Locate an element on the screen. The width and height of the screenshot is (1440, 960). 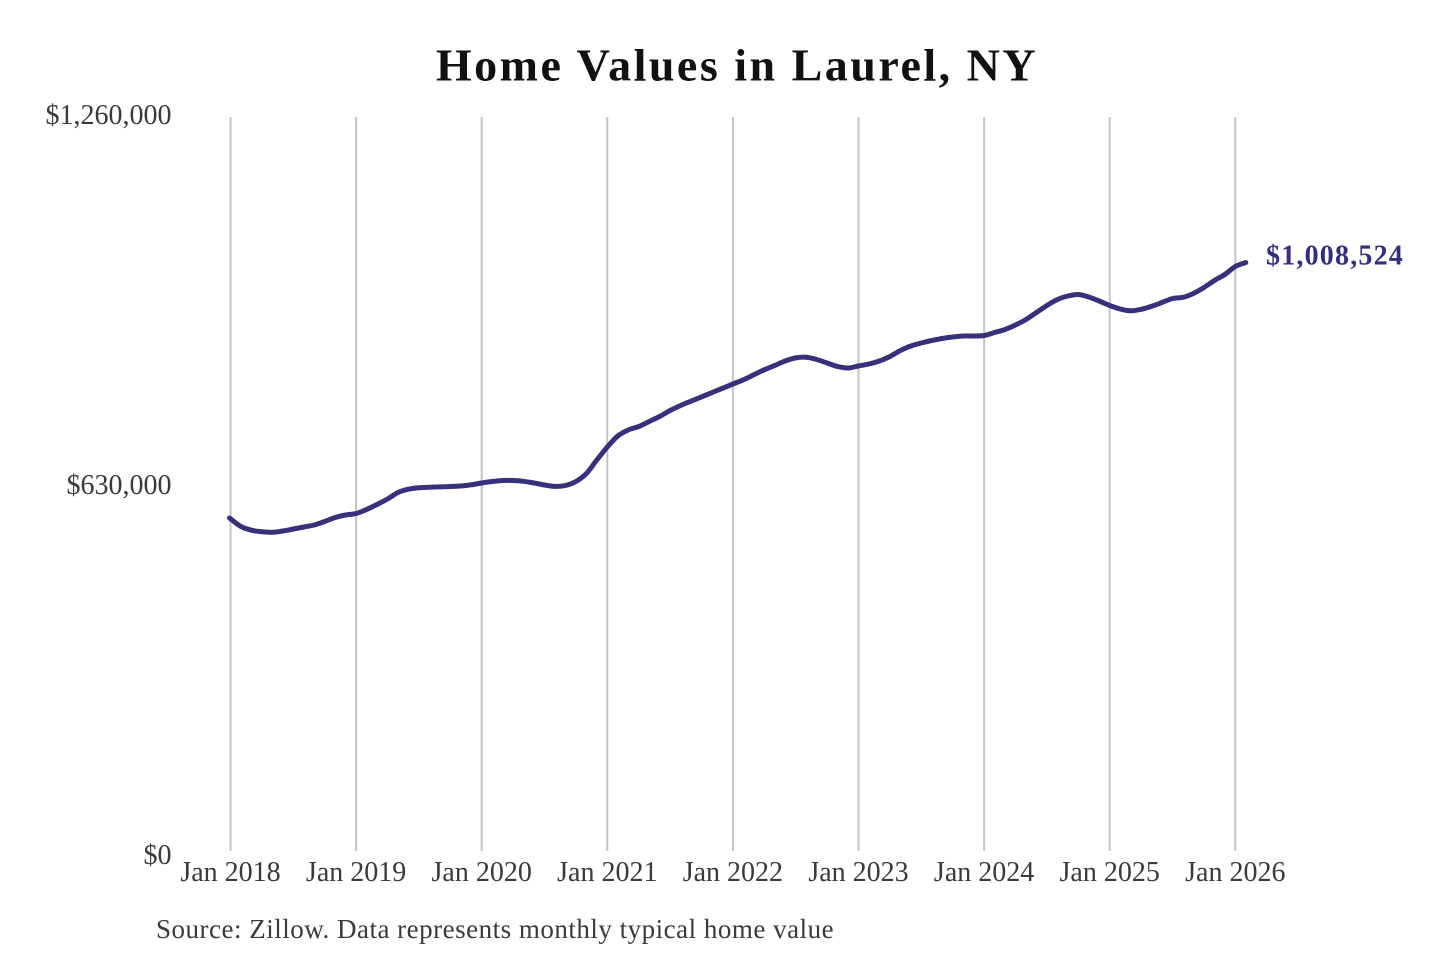
svg-text: Jan 2020 is located at coordinates (482, 872).